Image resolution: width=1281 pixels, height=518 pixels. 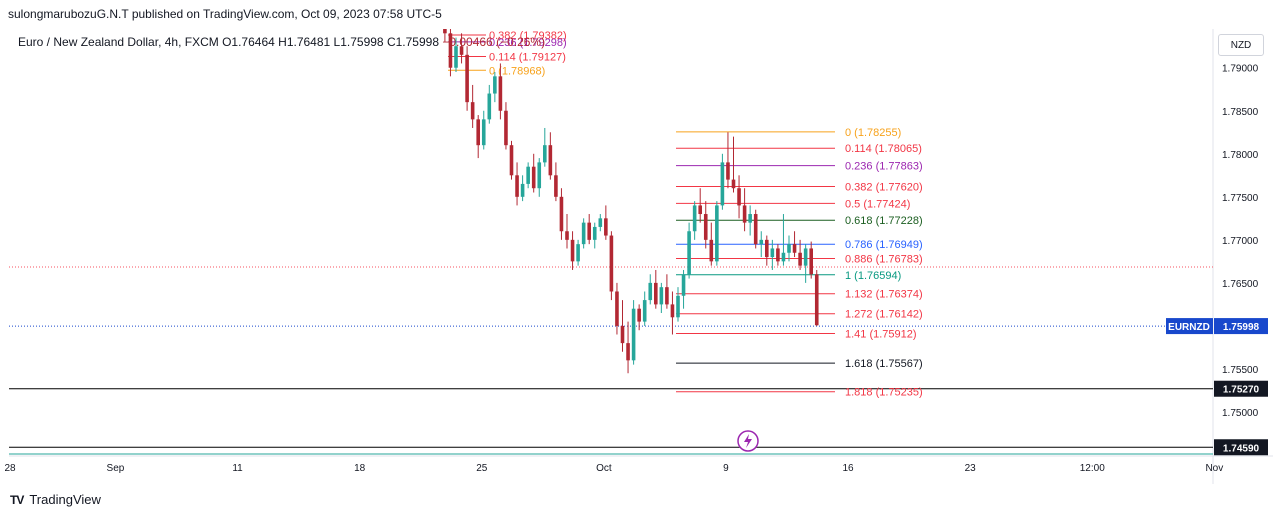 I want to click on tradingview-brand-label: TradingView, so click(x=65, y=499).